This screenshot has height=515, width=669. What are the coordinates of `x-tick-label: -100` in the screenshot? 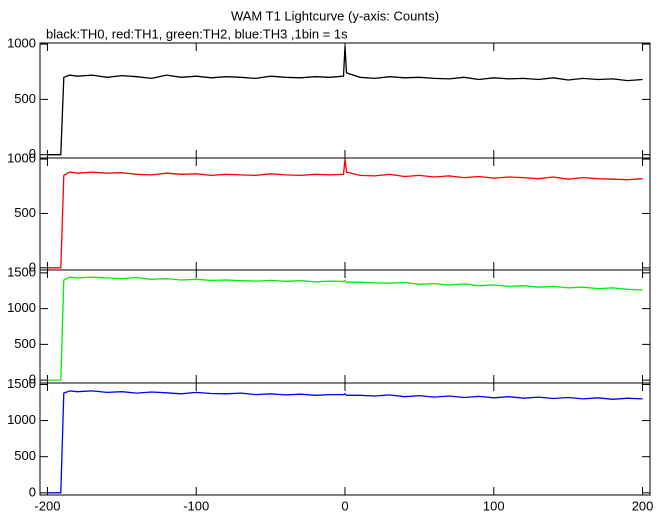 It's located at (196, 505).